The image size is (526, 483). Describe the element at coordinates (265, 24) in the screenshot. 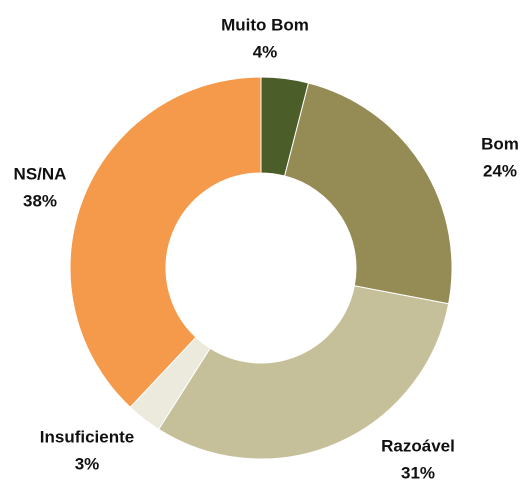

I see `slice-label: Muito Bom` at that location.